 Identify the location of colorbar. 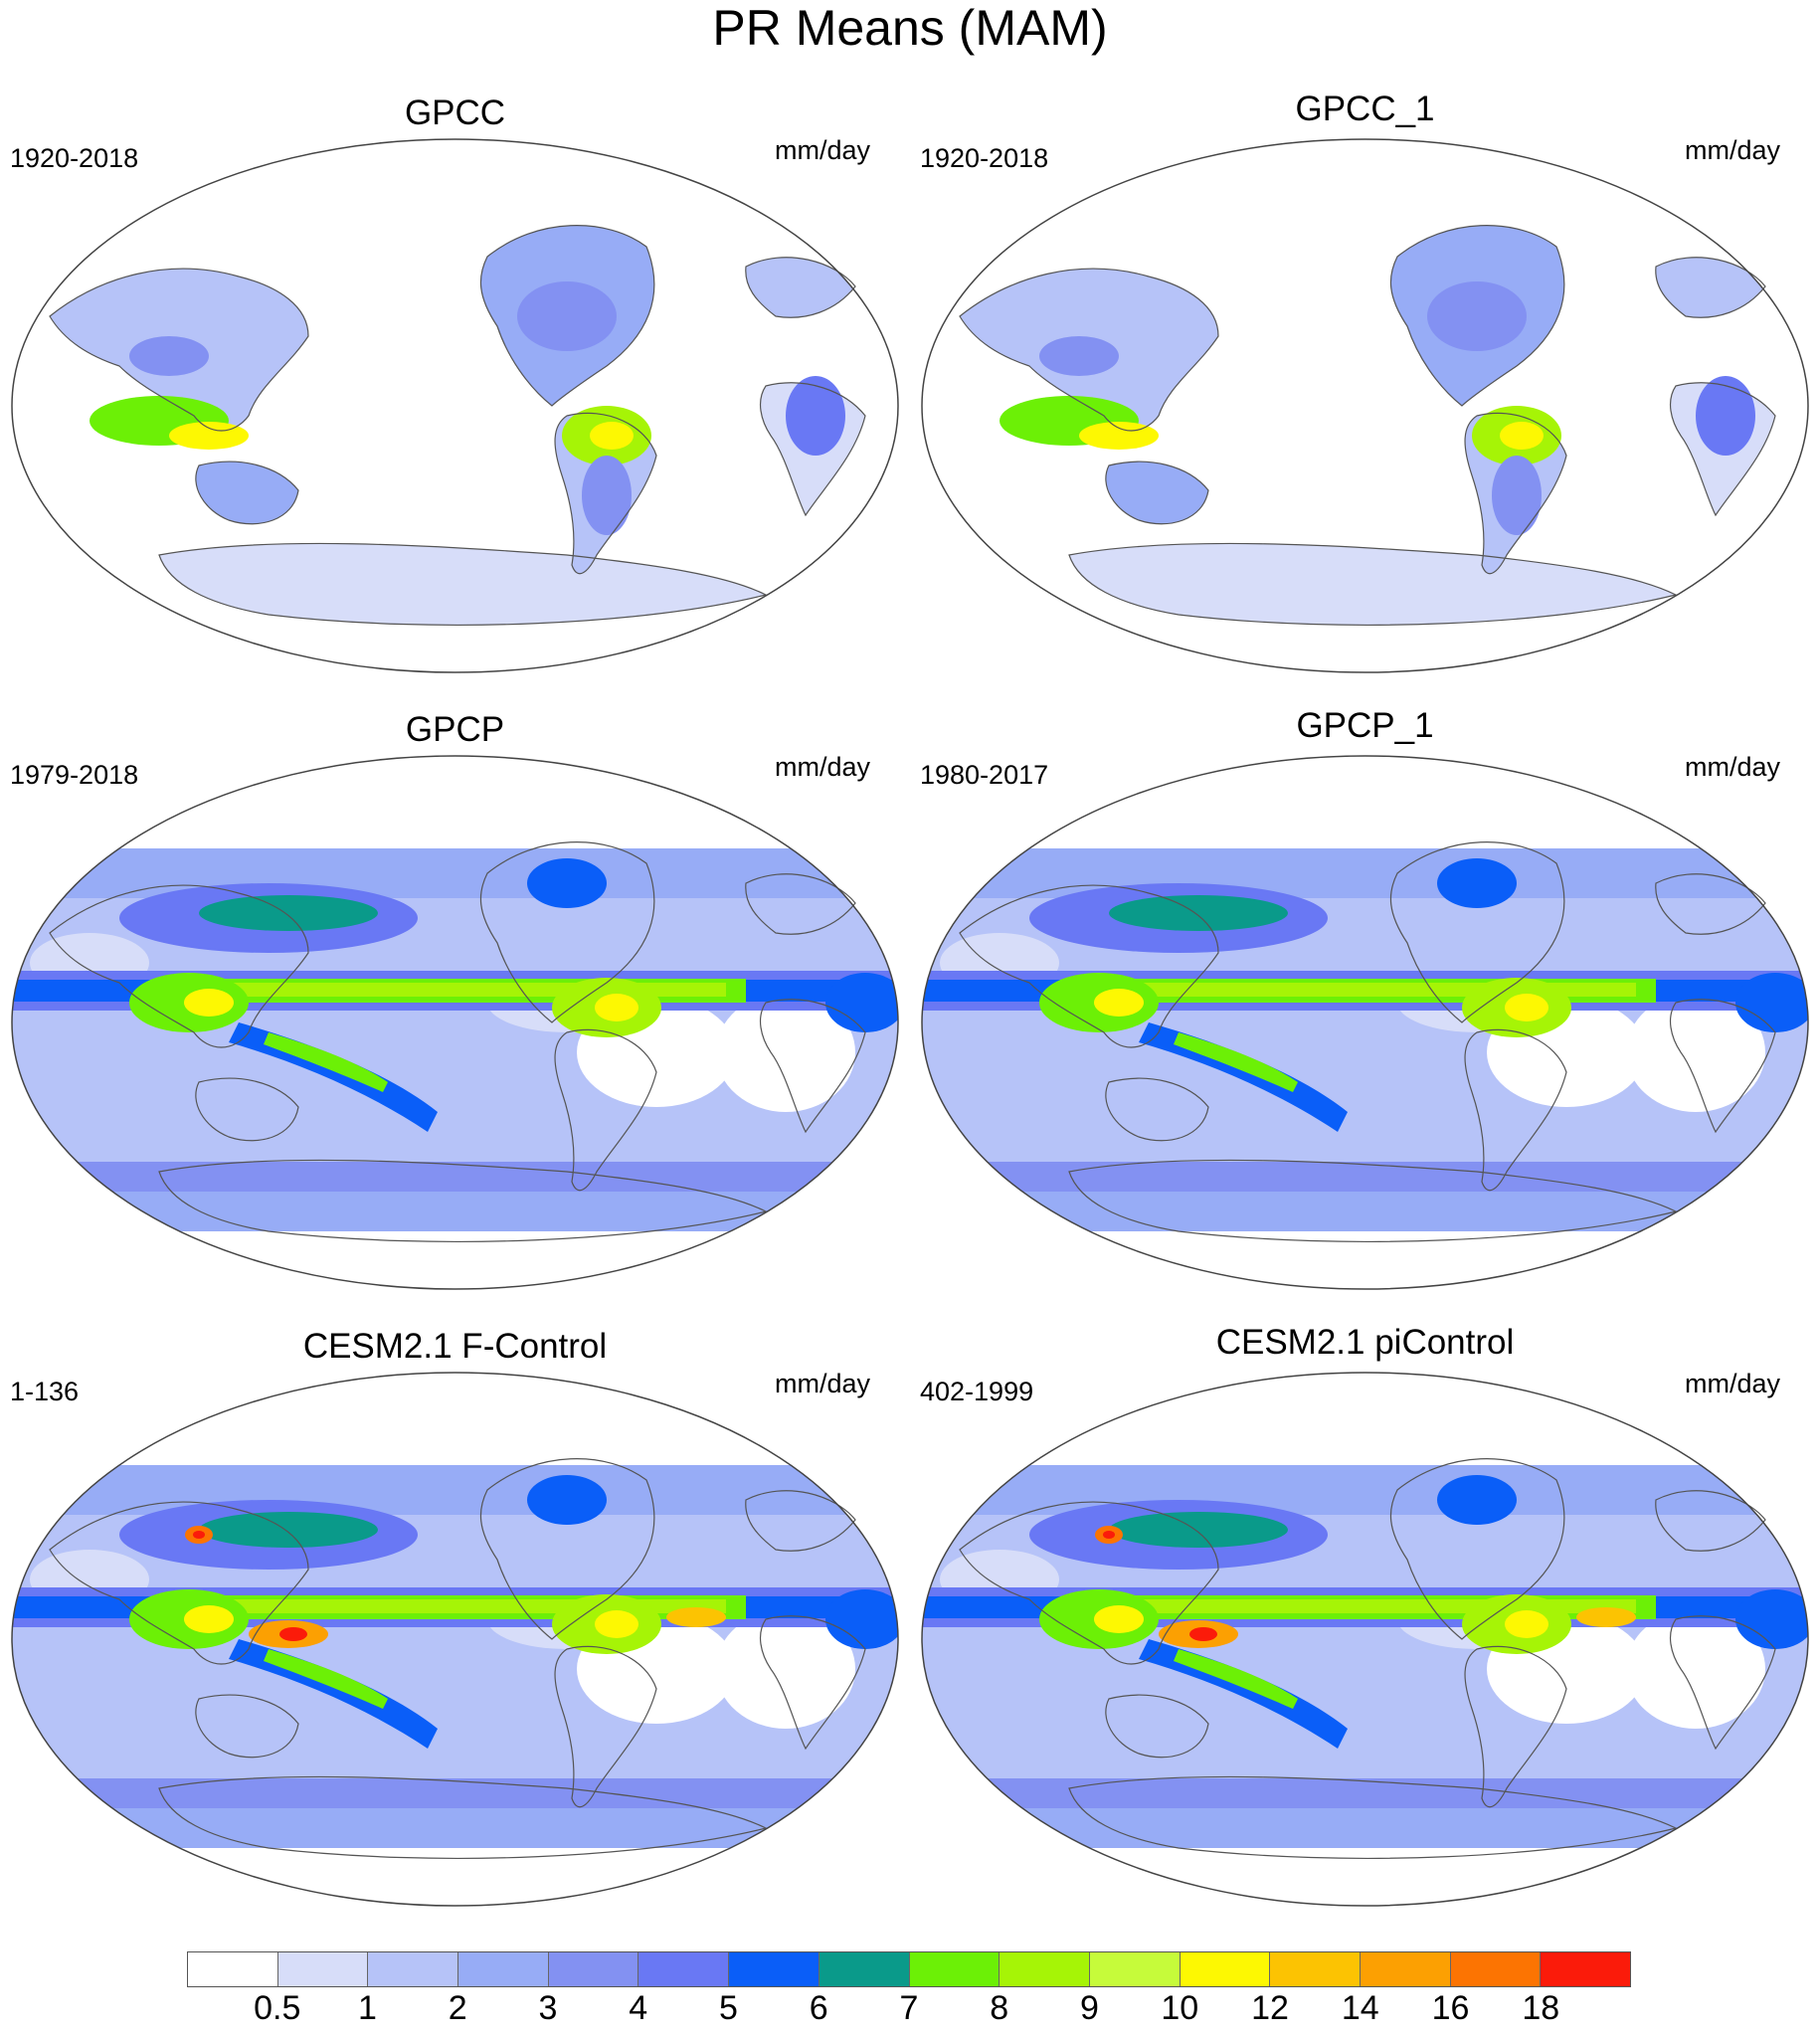
(909, 1969).